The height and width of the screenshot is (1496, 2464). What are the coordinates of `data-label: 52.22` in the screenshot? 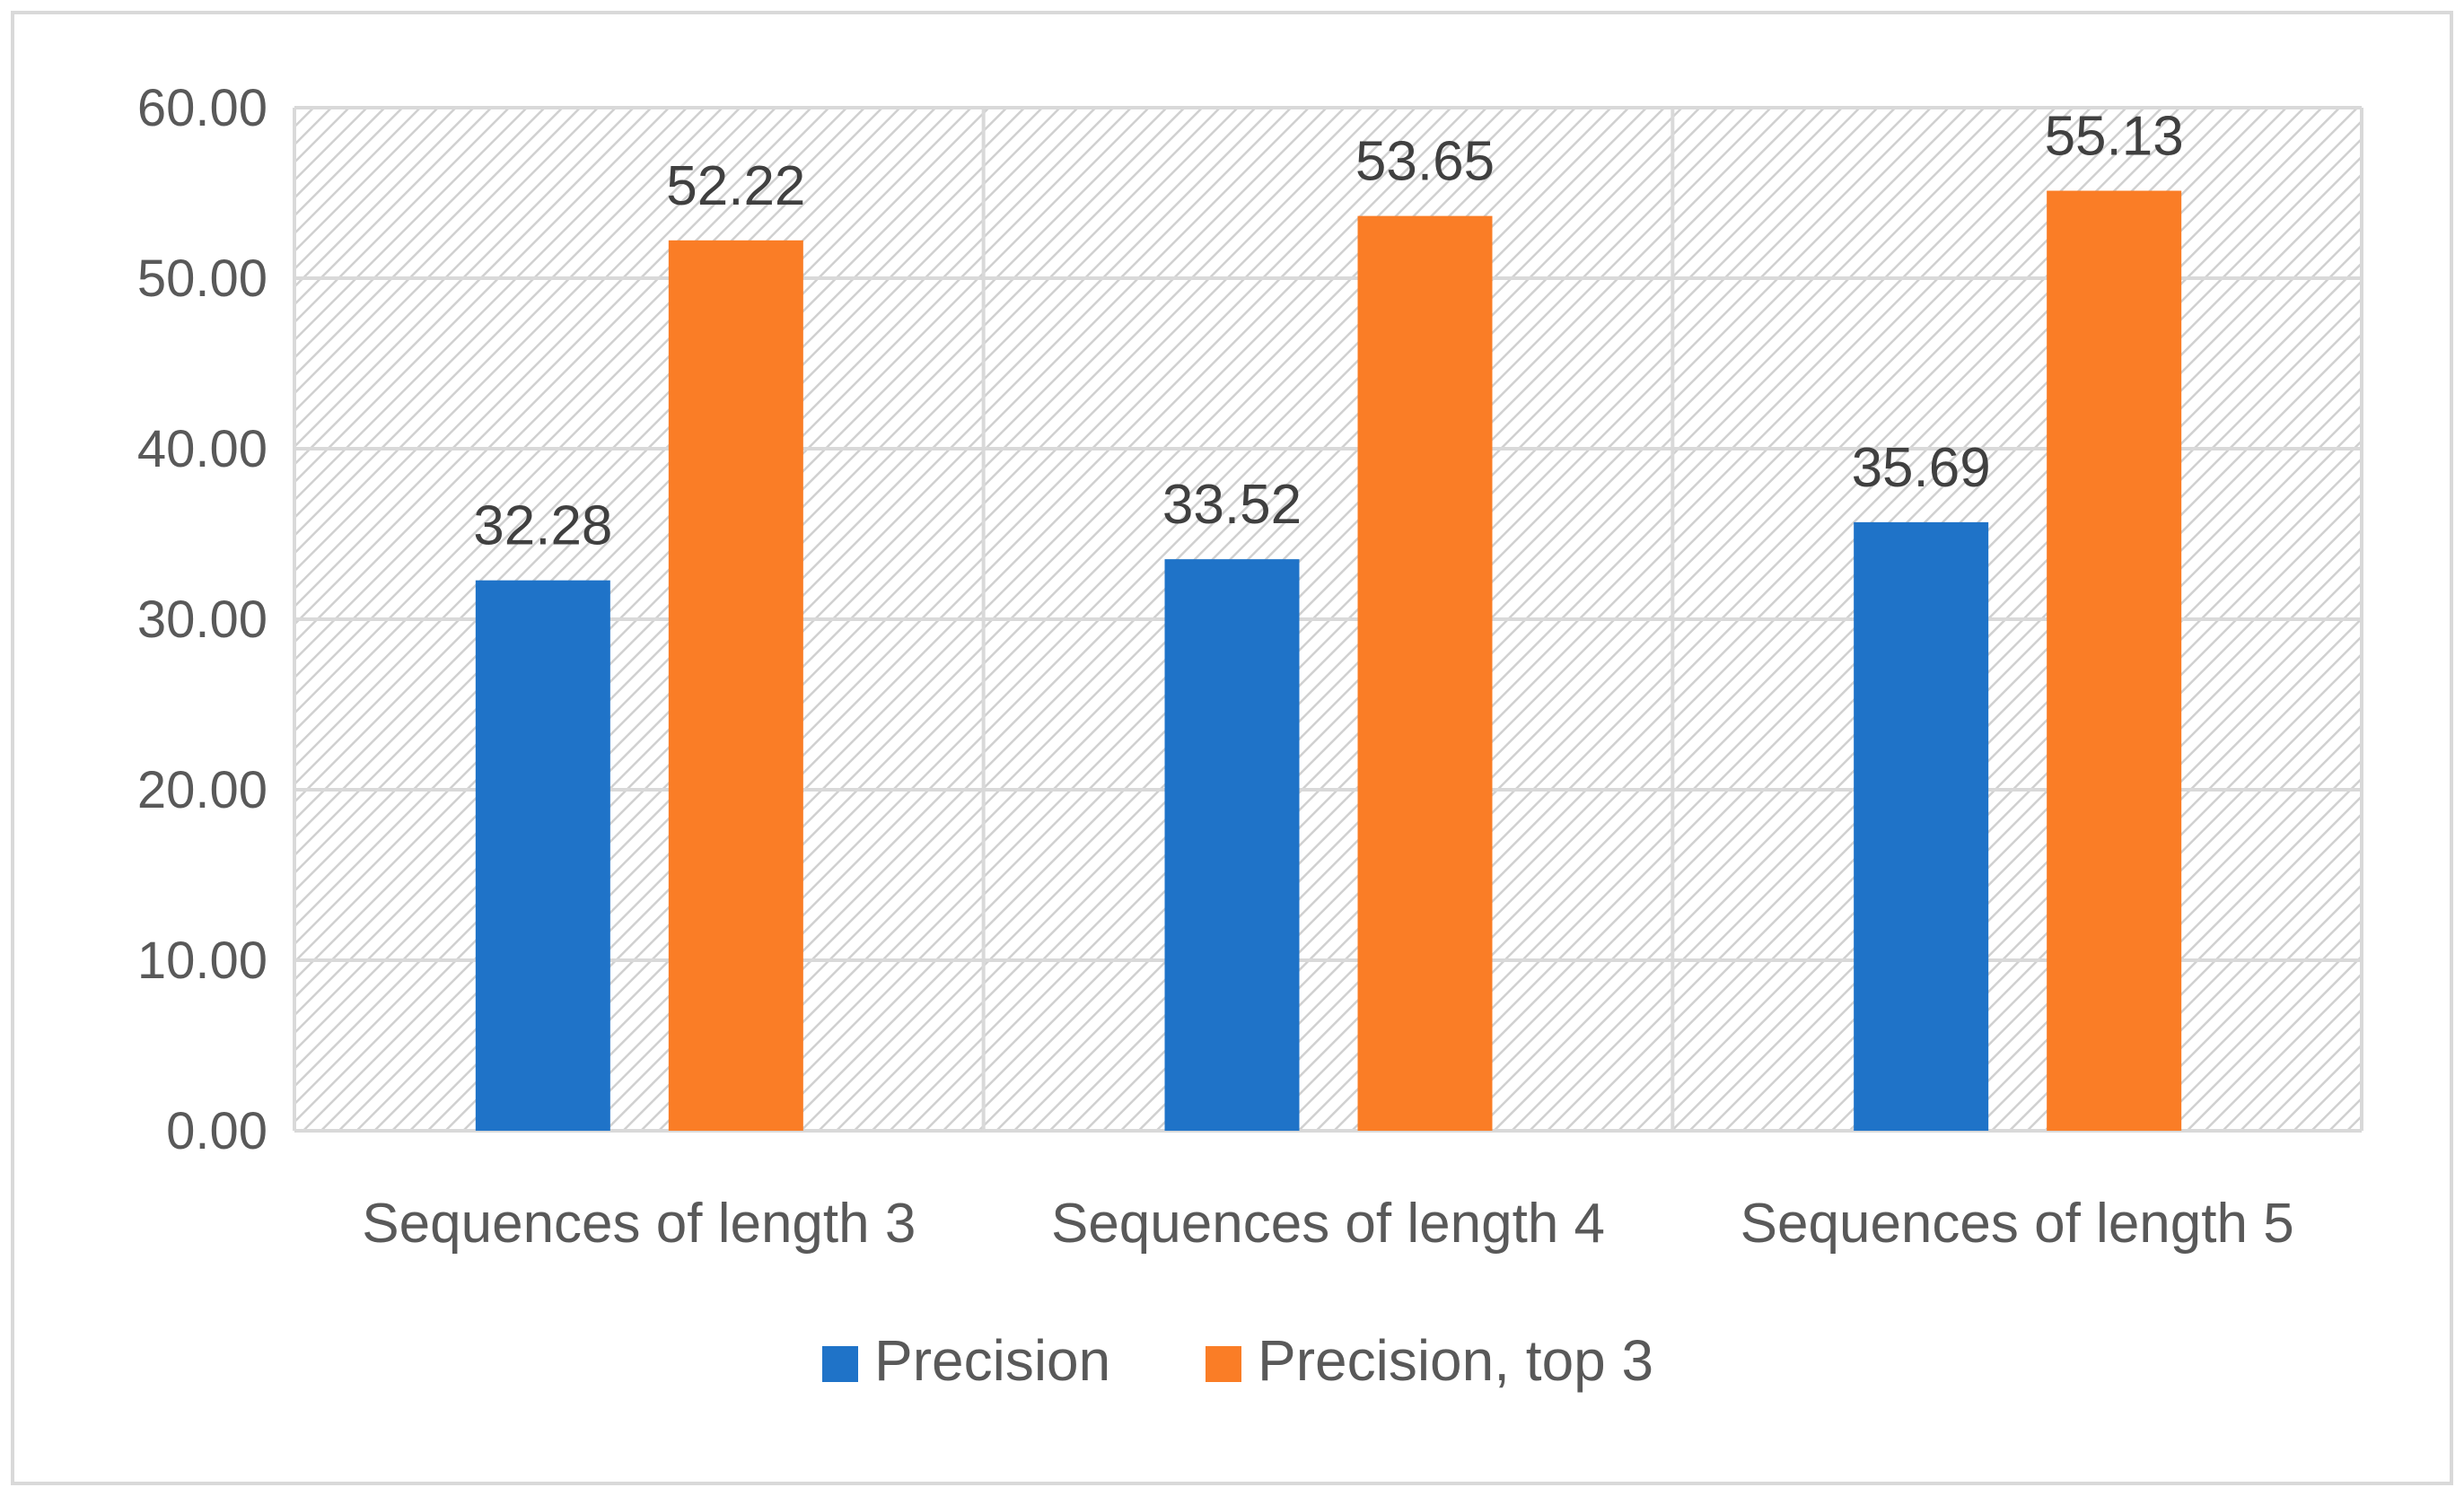 It's located at (735, 186).